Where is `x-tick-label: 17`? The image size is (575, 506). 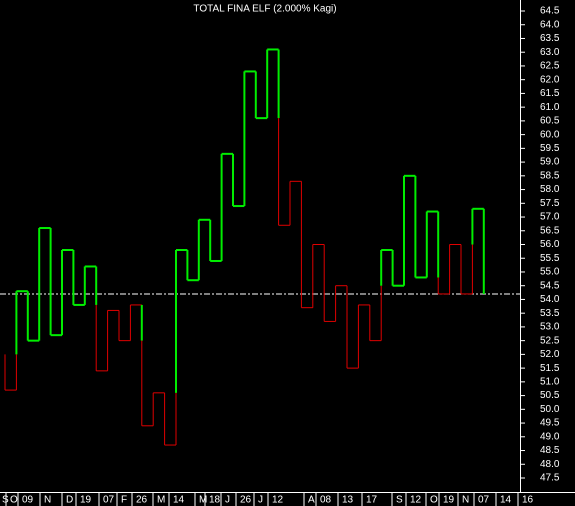
x-tick-label: 17 is located at coordinates (372, 500).